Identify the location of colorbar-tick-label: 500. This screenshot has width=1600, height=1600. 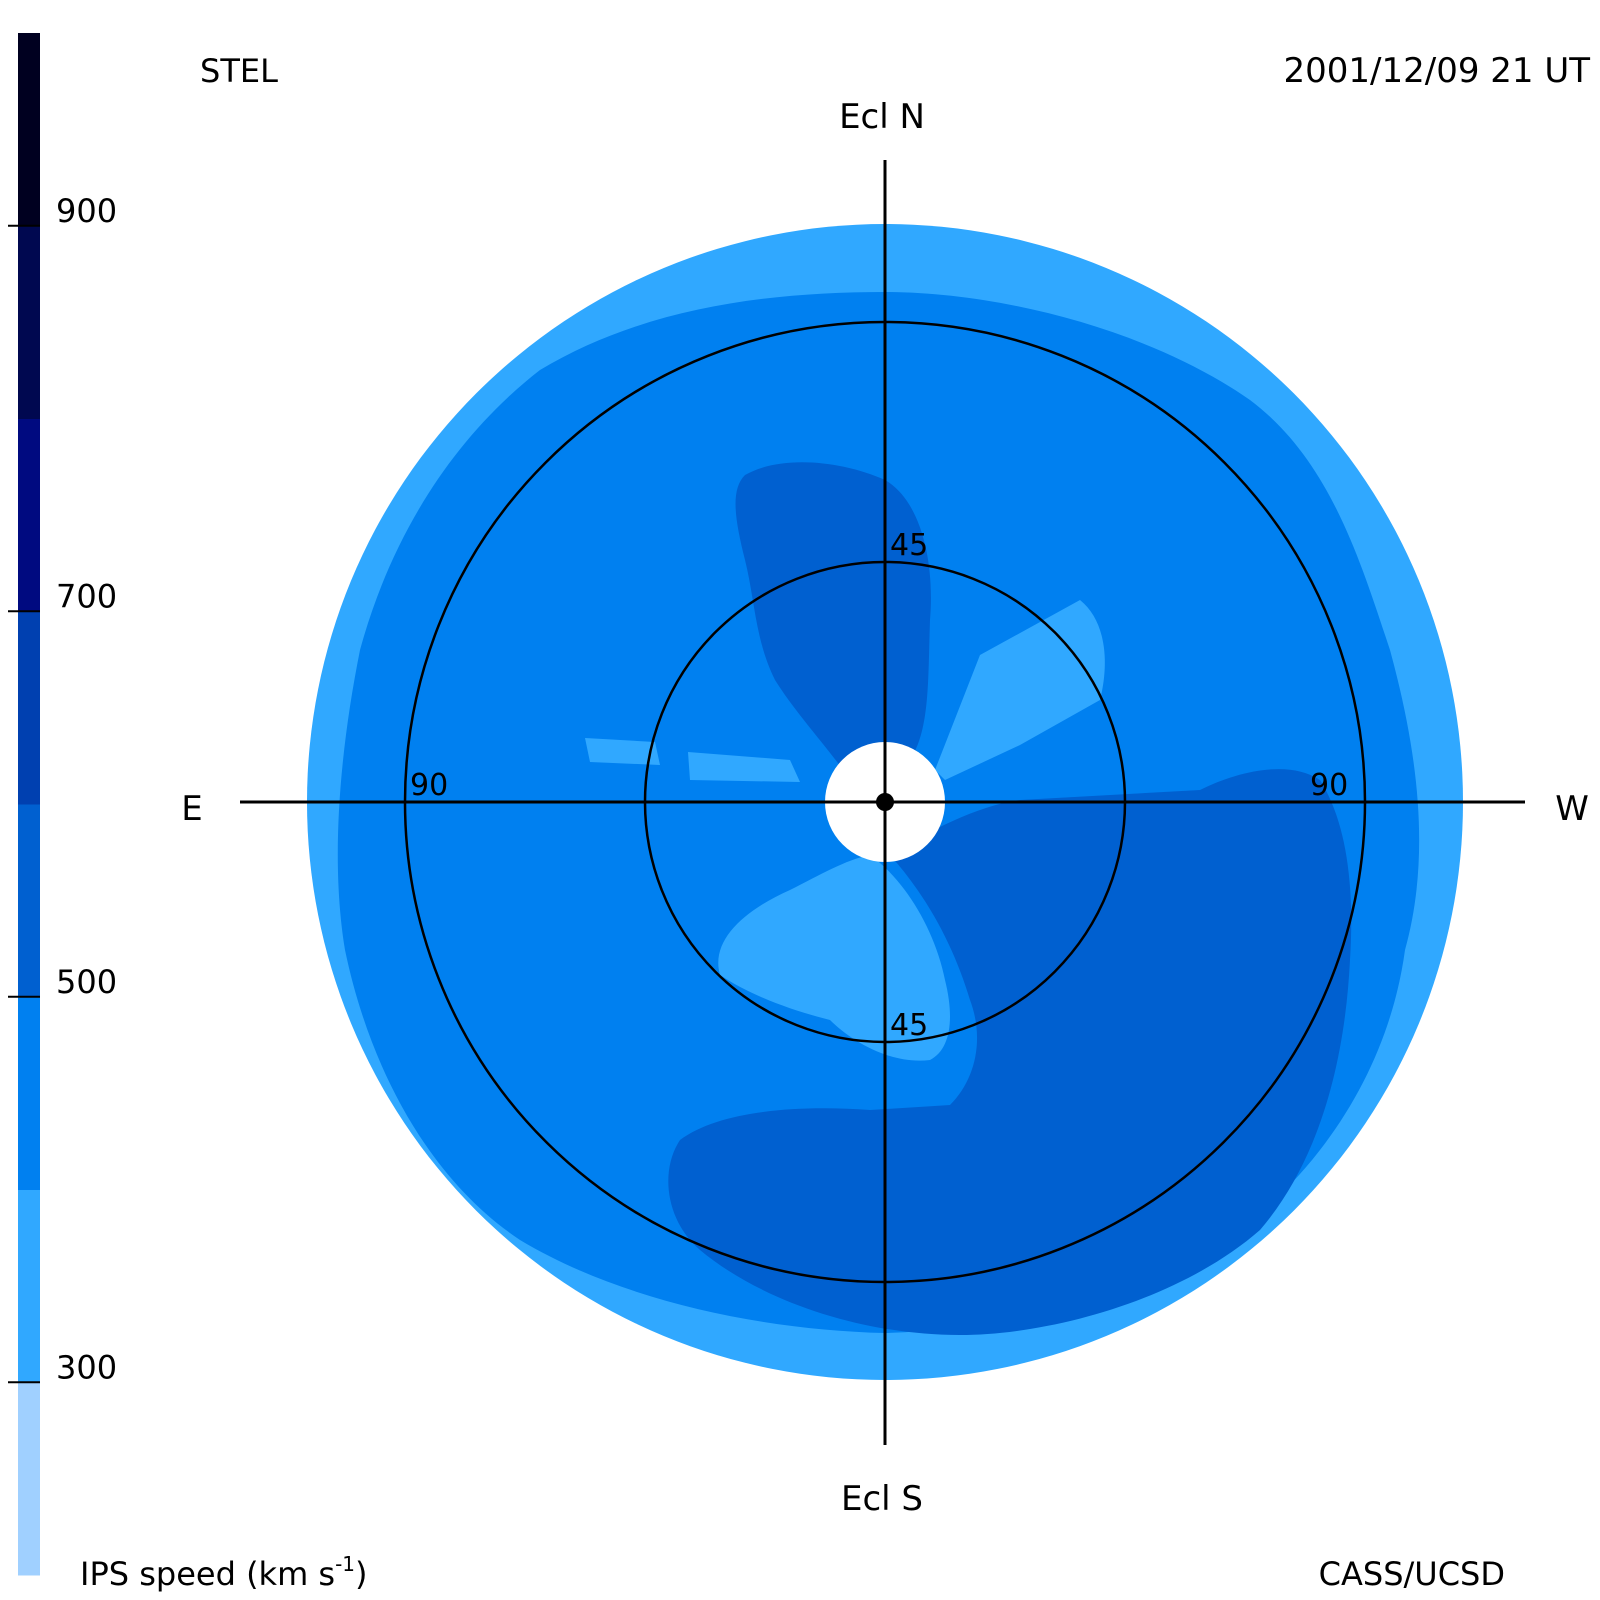
(86, 982).